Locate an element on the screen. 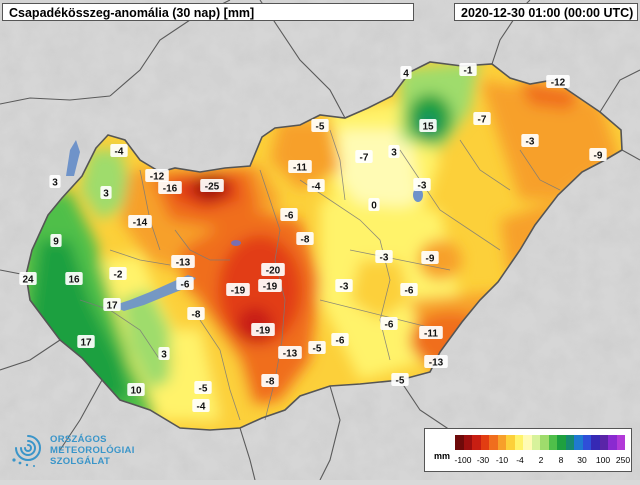 Image resolution: width=640 pixels, height=485 pixels. anomaly-value-label: -4 is located at coordinates (119, 151).